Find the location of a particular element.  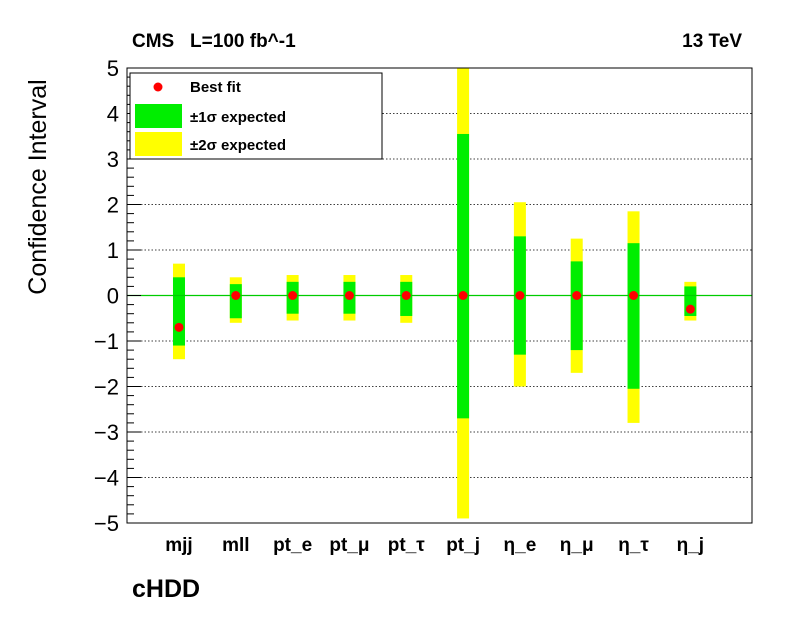

header-right: 13 TeV is located at coordinates (712, 41).